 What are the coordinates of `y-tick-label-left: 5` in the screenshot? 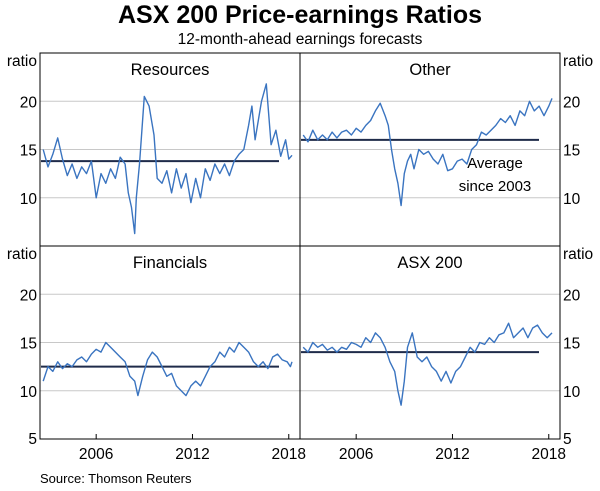 It's located at (32, 439).